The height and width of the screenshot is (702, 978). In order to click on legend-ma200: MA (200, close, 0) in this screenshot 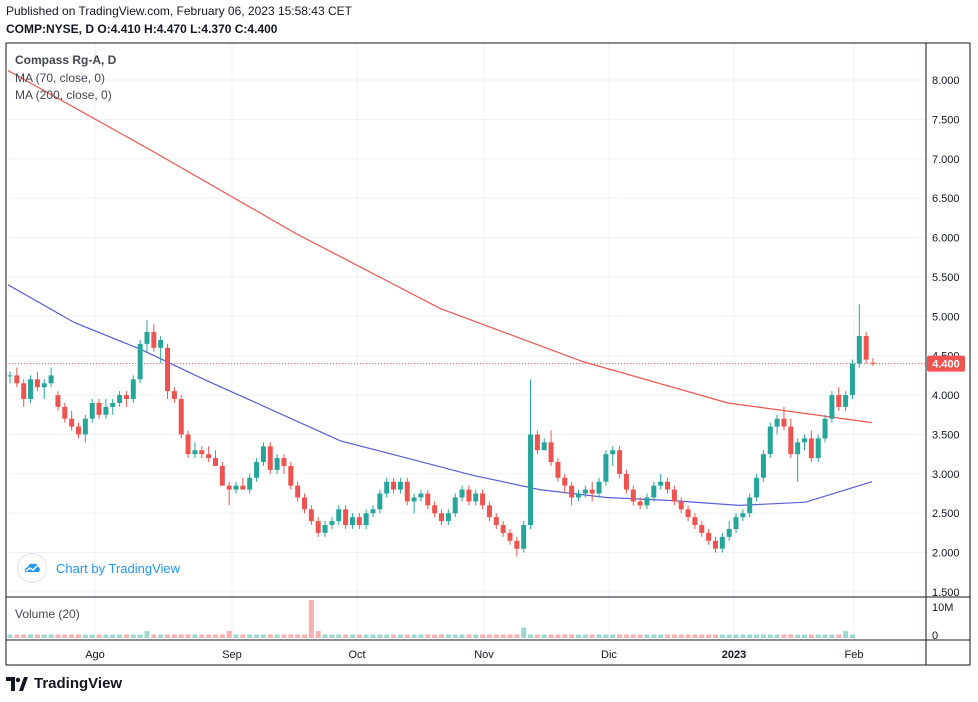, I will do `click(63, 95)`.